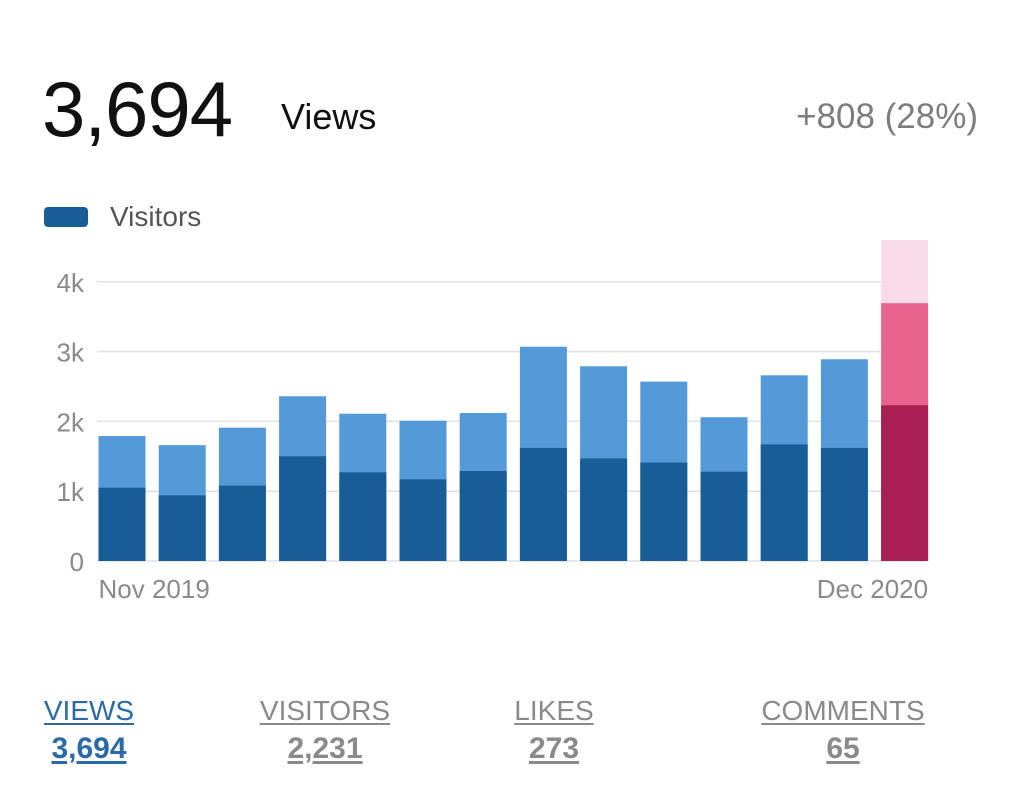 This screenshot has height=789, width=1024. Describe the element at coordinates (887, 116) in the screenshot. I see `change-indicator: +808 (28%)` at that location.